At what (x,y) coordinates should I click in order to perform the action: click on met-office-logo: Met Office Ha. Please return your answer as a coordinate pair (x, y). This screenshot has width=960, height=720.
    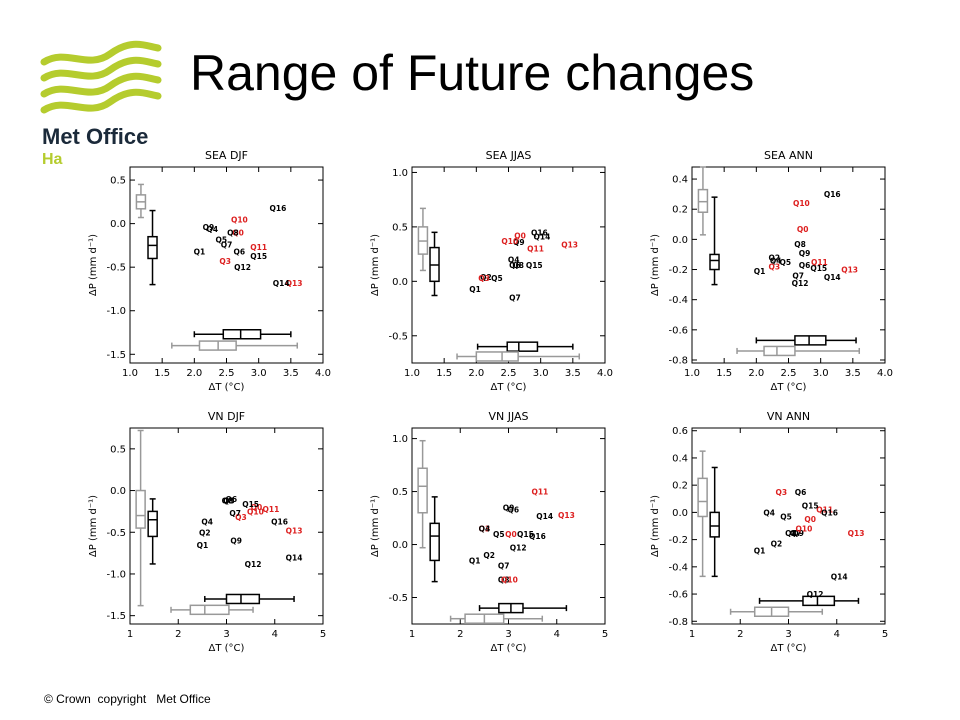
    Looking at the image, I should click on (101, 104).